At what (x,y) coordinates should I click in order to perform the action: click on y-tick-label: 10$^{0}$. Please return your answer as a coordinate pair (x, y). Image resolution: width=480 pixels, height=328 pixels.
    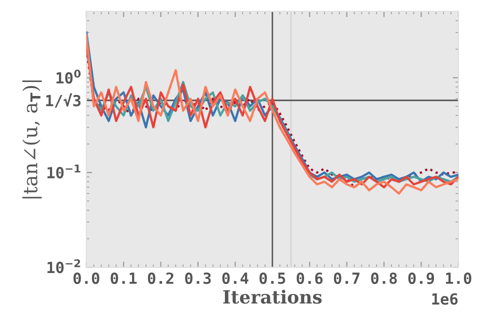
    Looking at the image, I should click on (68, 77).